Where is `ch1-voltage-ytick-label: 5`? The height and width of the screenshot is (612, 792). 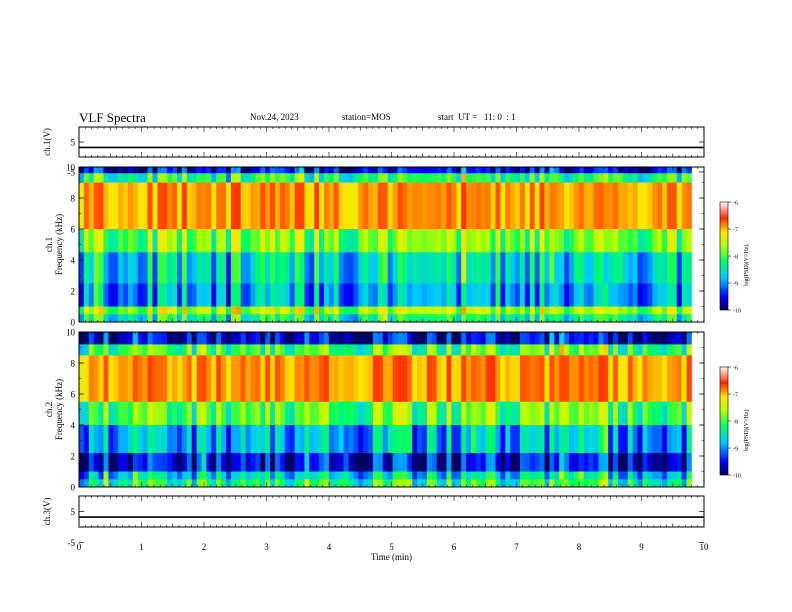
ch1-voltage-ytick-label: 5 is located at coordinates (73, 143).